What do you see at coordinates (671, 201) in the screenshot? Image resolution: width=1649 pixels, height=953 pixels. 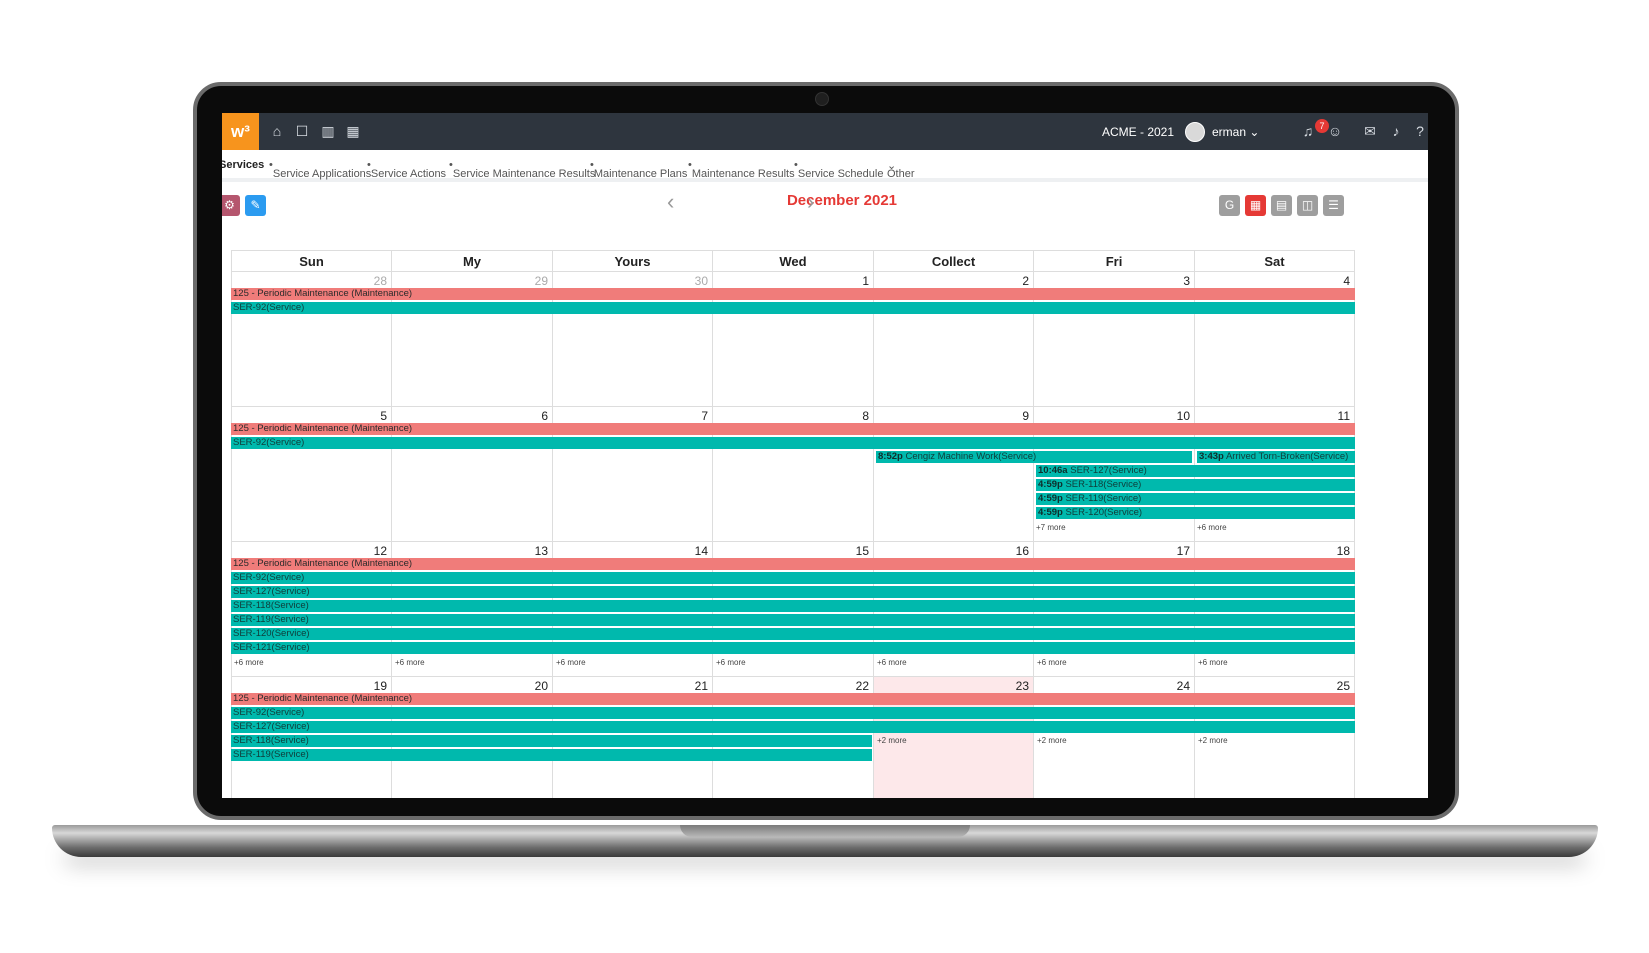 I see `prev-month-button: ‹` at bounding box center [671, 201].